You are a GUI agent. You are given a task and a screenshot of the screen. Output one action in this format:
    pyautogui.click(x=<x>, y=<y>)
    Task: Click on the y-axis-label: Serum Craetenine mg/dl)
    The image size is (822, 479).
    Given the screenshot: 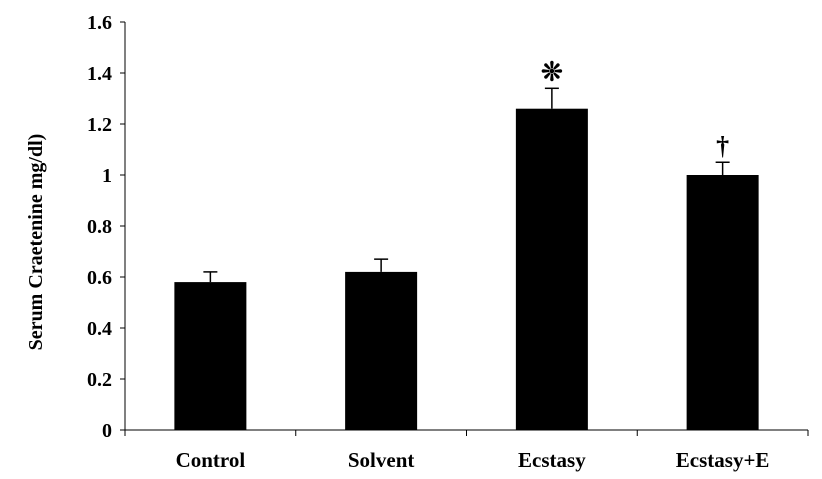 What is the action you would take?
    pyautogui.click(x=36, y=242)
    